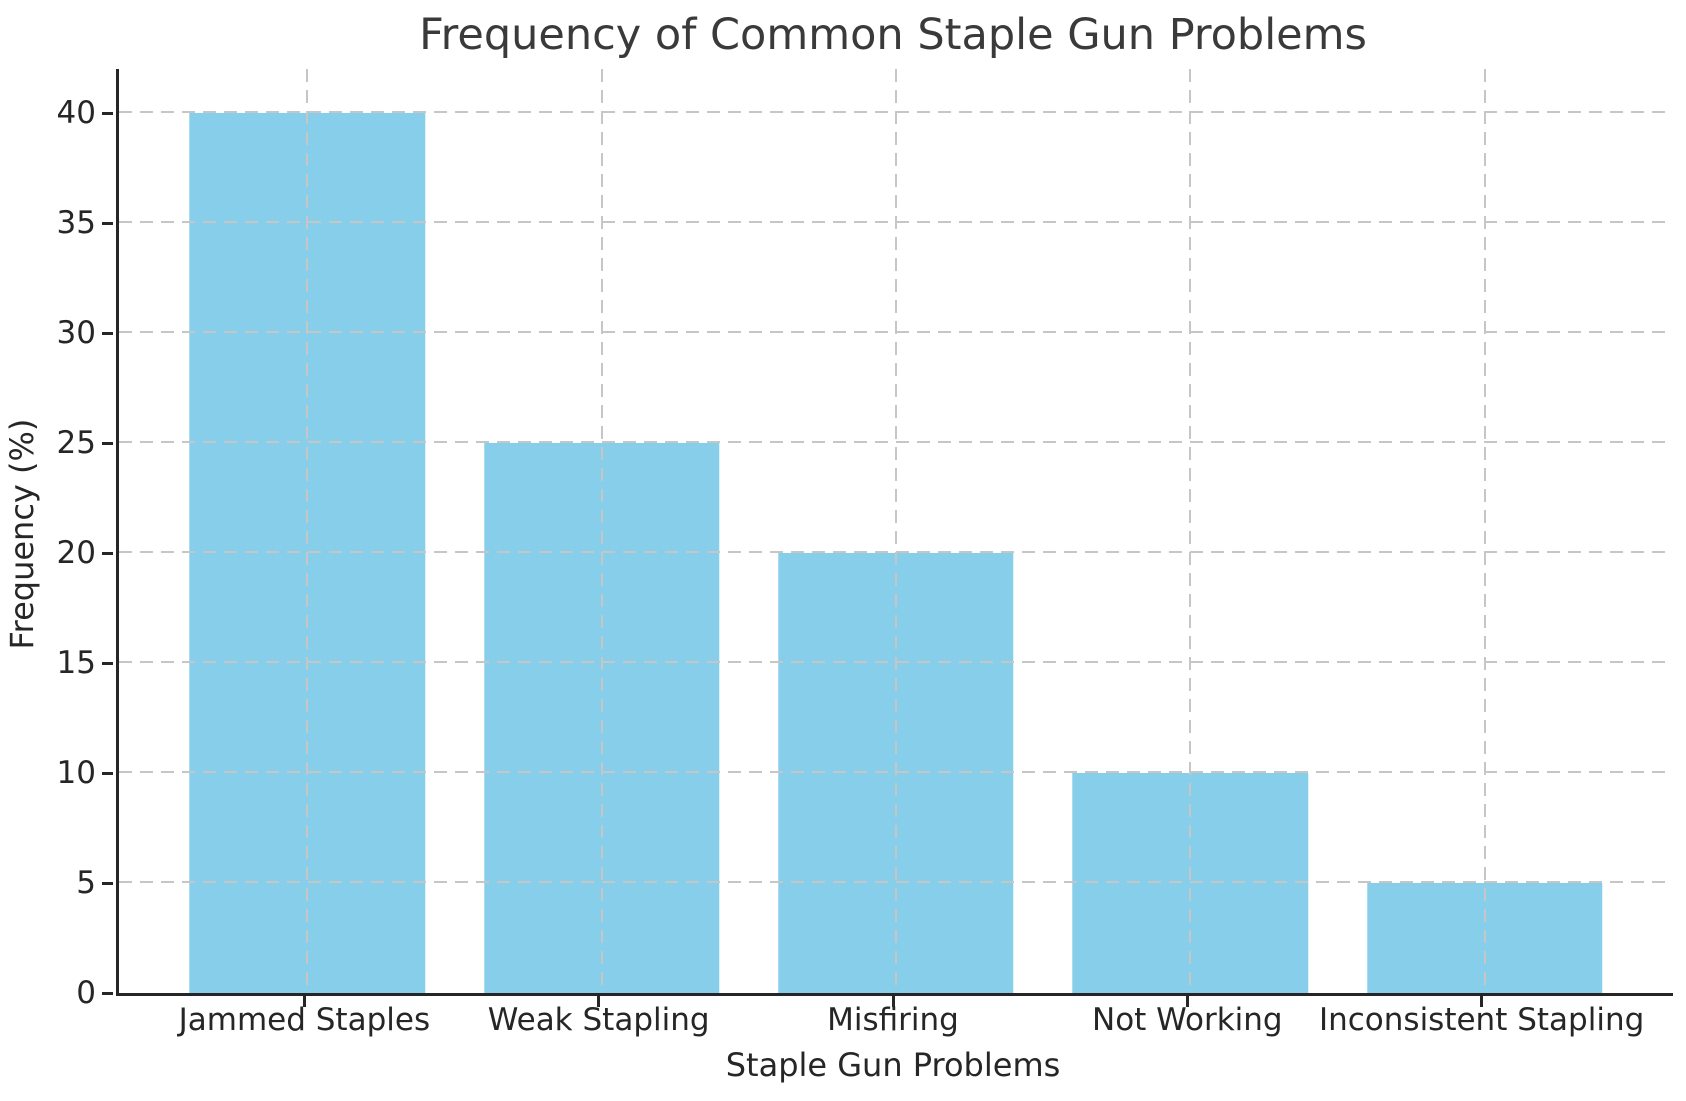 This screenshot has width=1686, height=1101. What do you see at coordinates (76, 553) in the screenshot?
I see `y-tick-label: 20` at bounding box center [76, 553].